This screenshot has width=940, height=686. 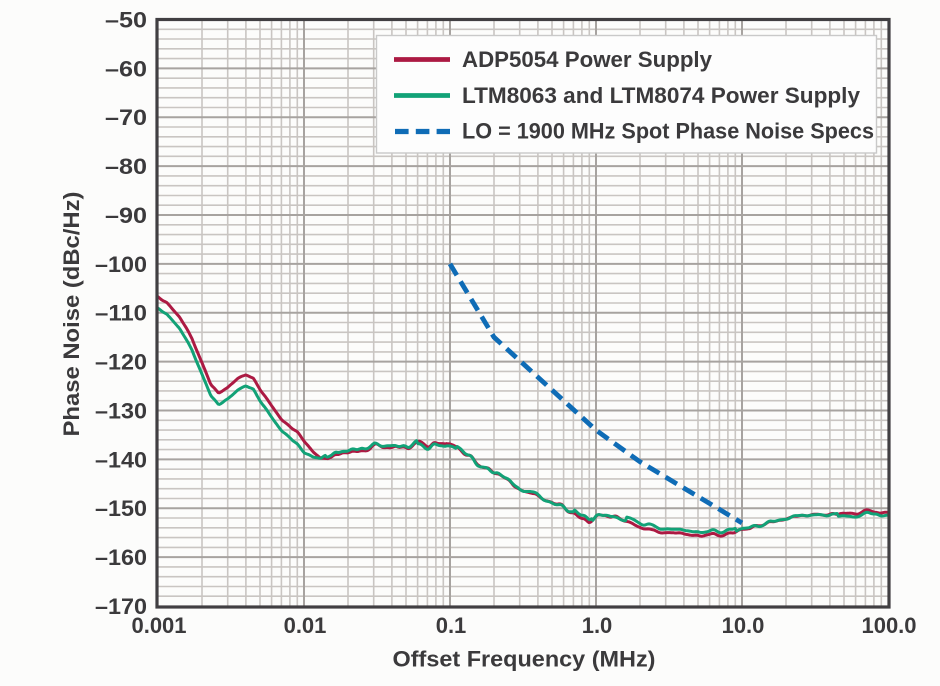 I want to click on svg-text: –100, so click(x=121, y=264).